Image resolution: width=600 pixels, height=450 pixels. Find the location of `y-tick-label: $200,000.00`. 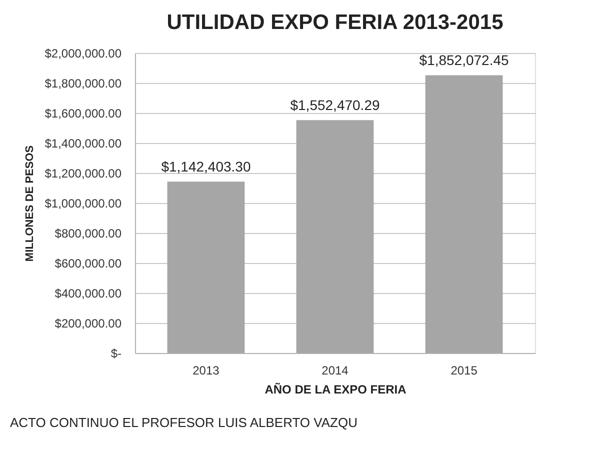

y-tick-label: $200,000.00 is located at coordinates (88, 323).